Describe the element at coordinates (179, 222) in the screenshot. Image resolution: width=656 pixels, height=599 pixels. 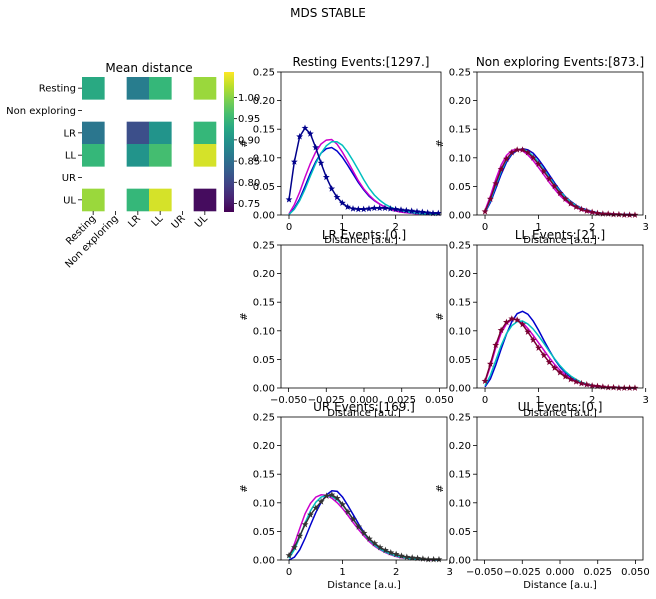
I see `heatmap-xtick-label: UR` at that location.